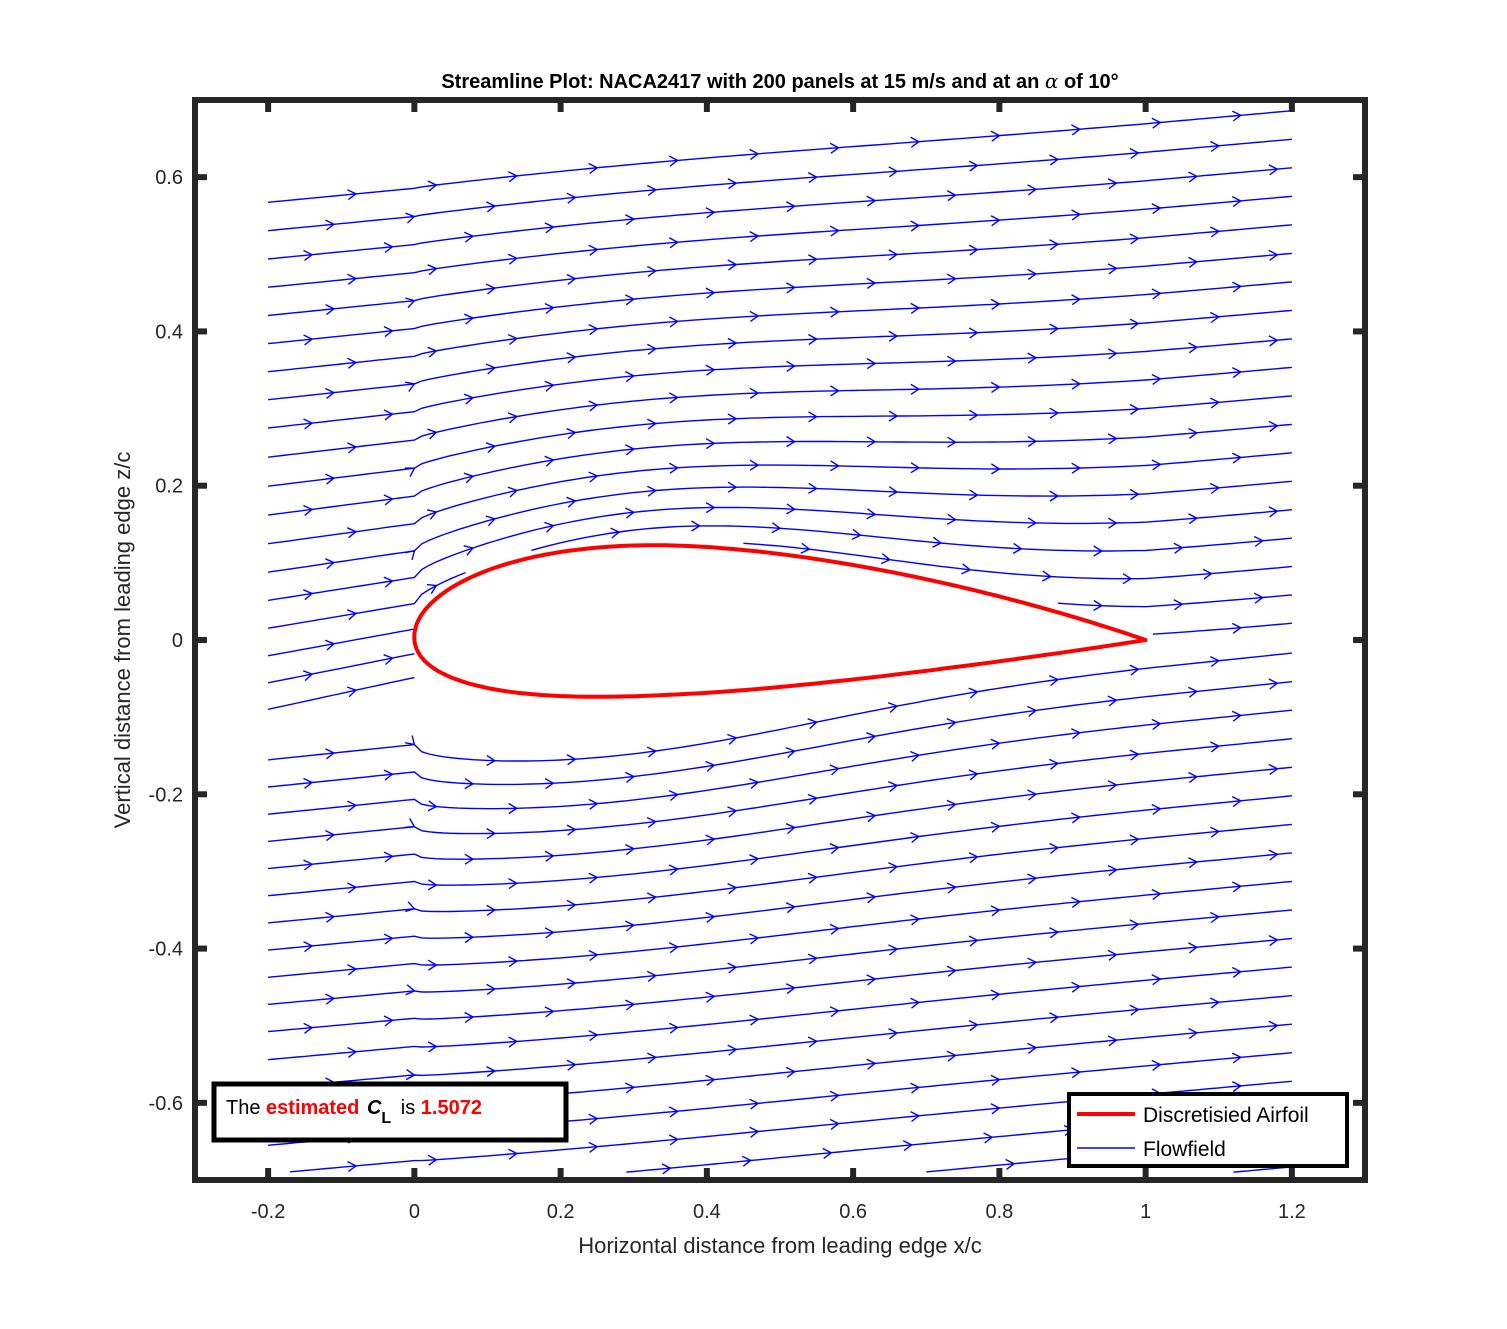  What do you see at coordinates (1145, 1212) in the screenshot?
I see `x-tick-label: 1` at bounding box center [1145, 1212].